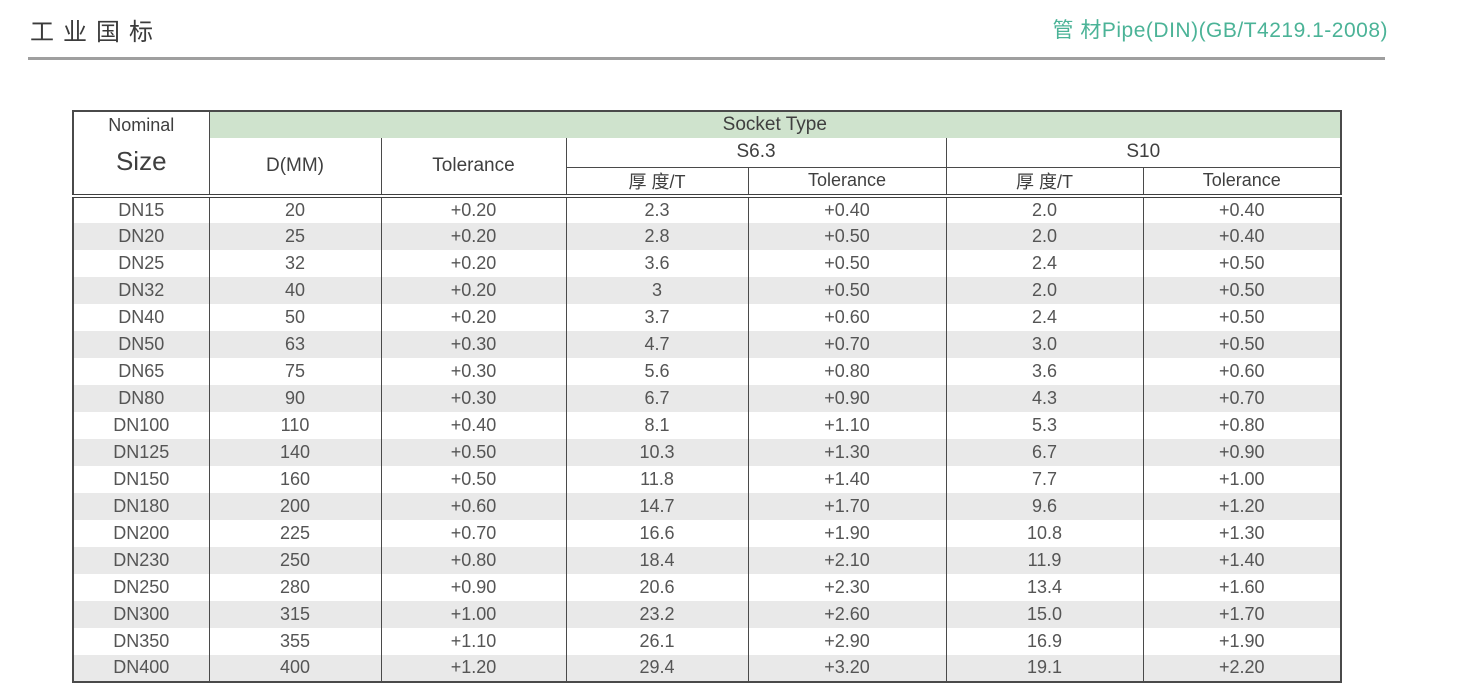 This screenshot has height=692, width=1460. What do you see at coordinates (656, 425) in the screenshot?
I see `table-cell: 8.1` at bounding box center [656, 425].